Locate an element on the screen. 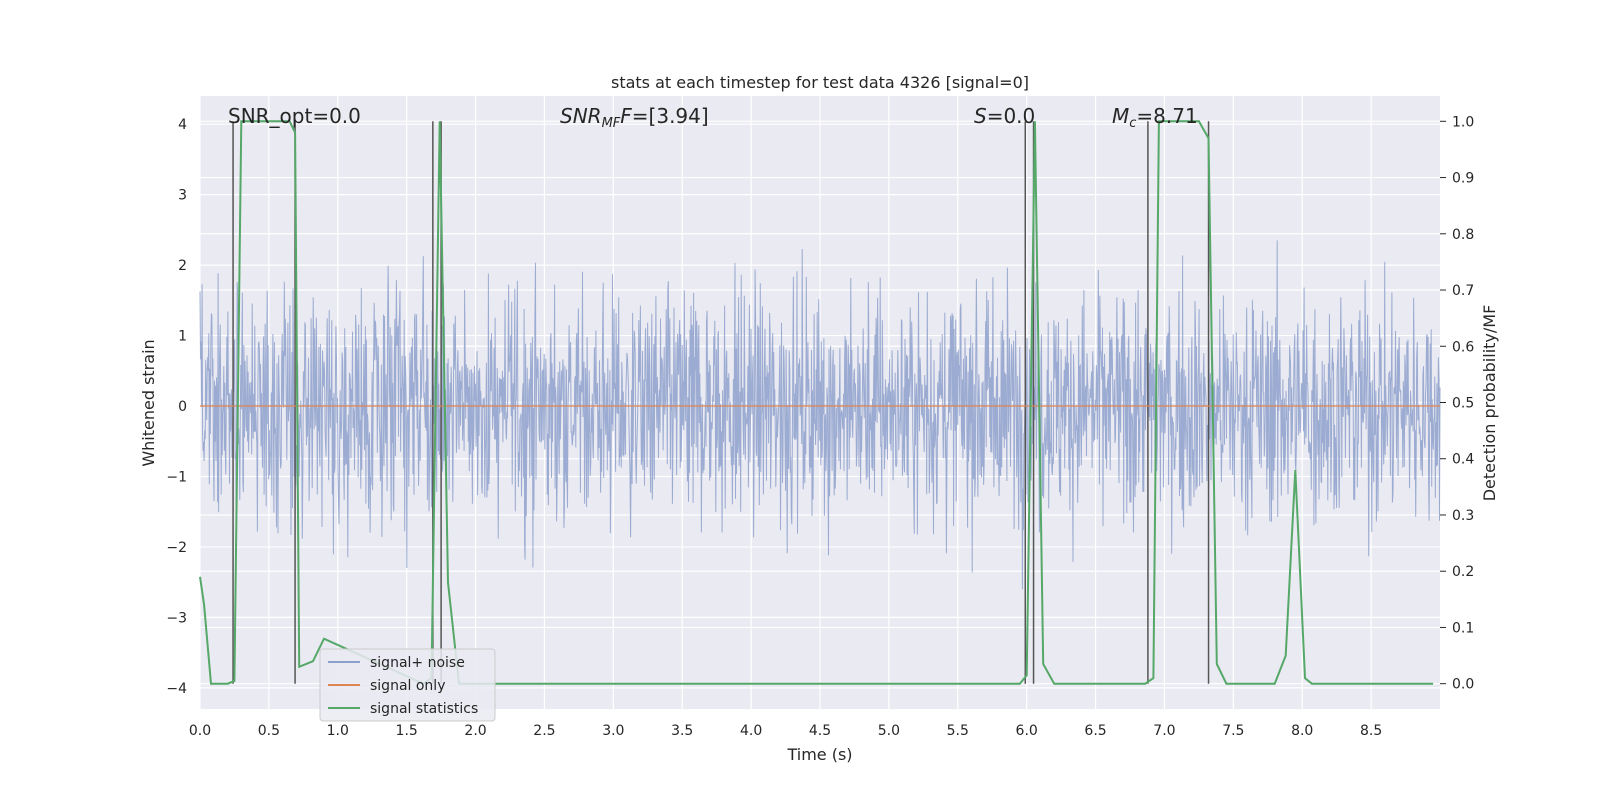  y2-tick-label: 0.4 is located at coordinates (1463, 460).